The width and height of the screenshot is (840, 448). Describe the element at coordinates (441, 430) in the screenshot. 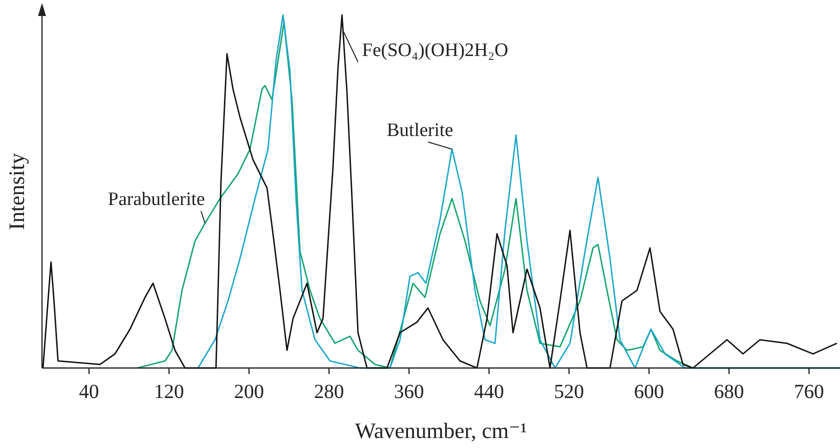

I see `x-axis-title: Wavenumber, cm⁻¹` at that location.